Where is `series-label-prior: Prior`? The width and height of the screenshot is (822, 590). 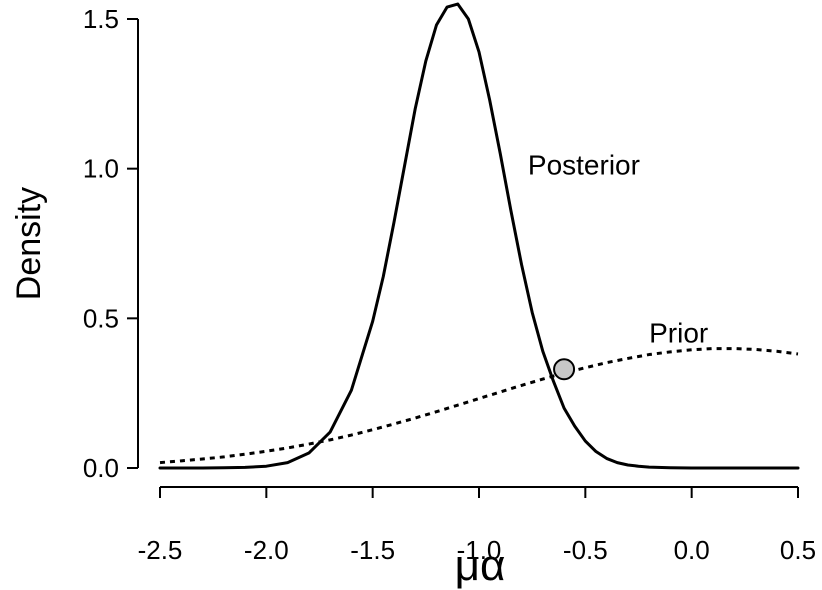 series-label-prior: Prior is located at coordinates (678, 332).